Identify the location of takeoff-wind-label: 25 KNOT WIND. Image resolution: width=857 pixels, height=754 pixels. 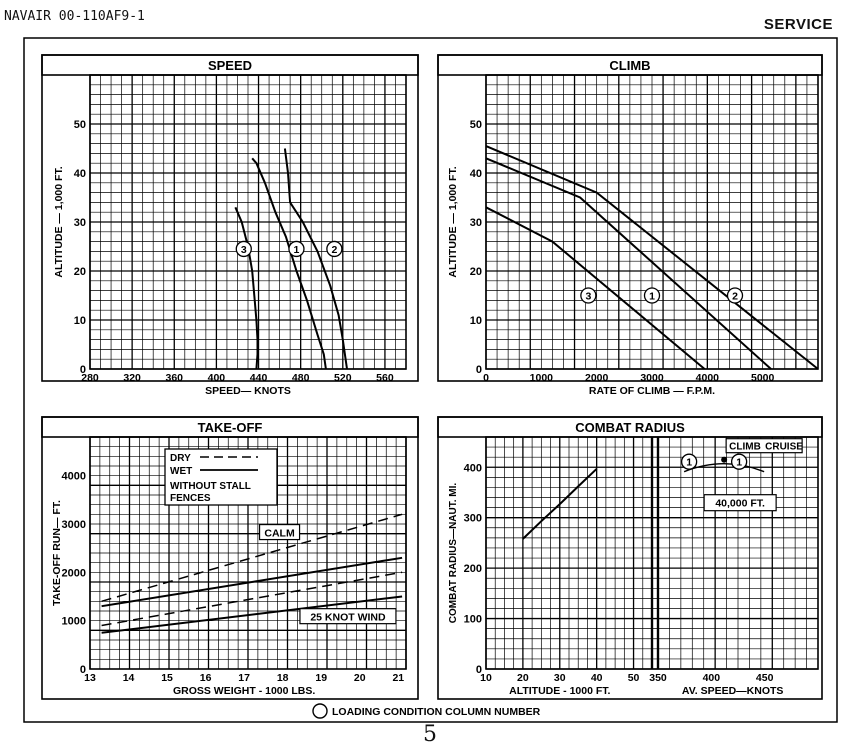
(348, 618).